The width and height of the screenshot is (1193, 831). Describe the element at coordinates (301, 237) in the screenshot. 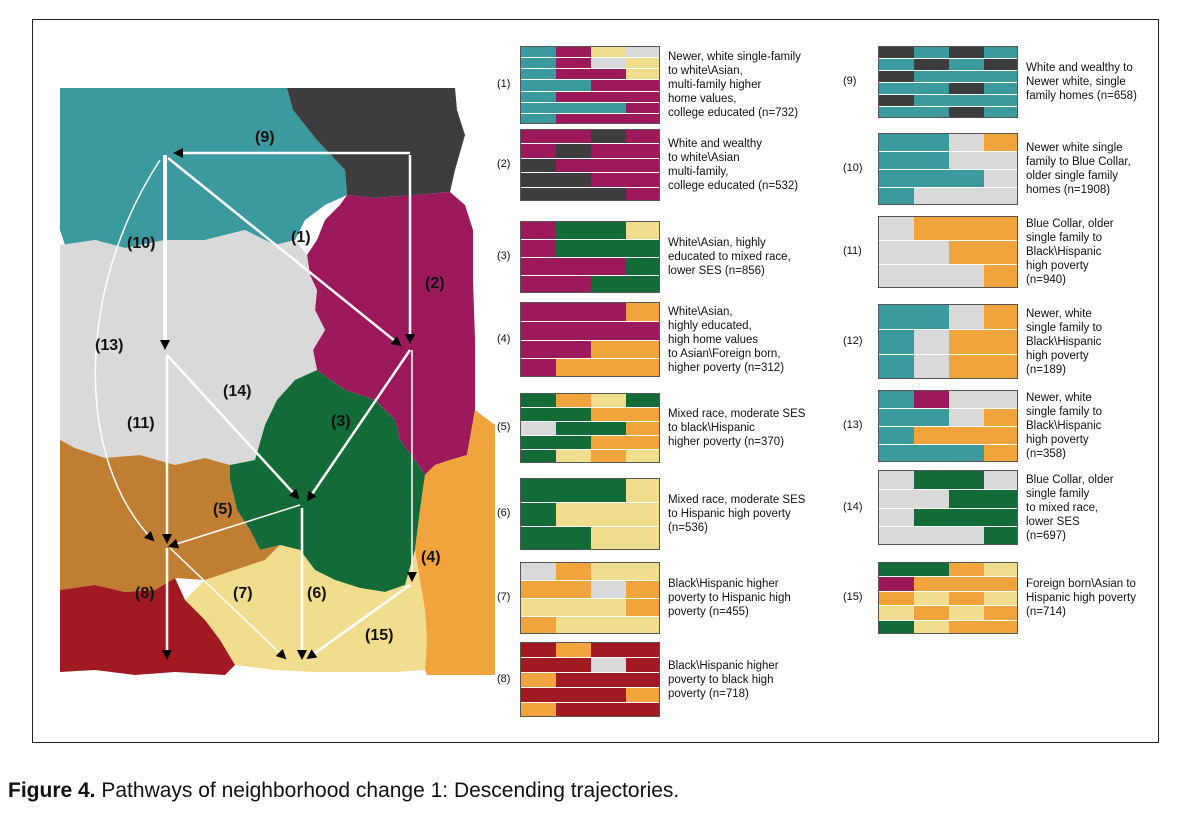

I see `path-label-1: (1)` at that location.